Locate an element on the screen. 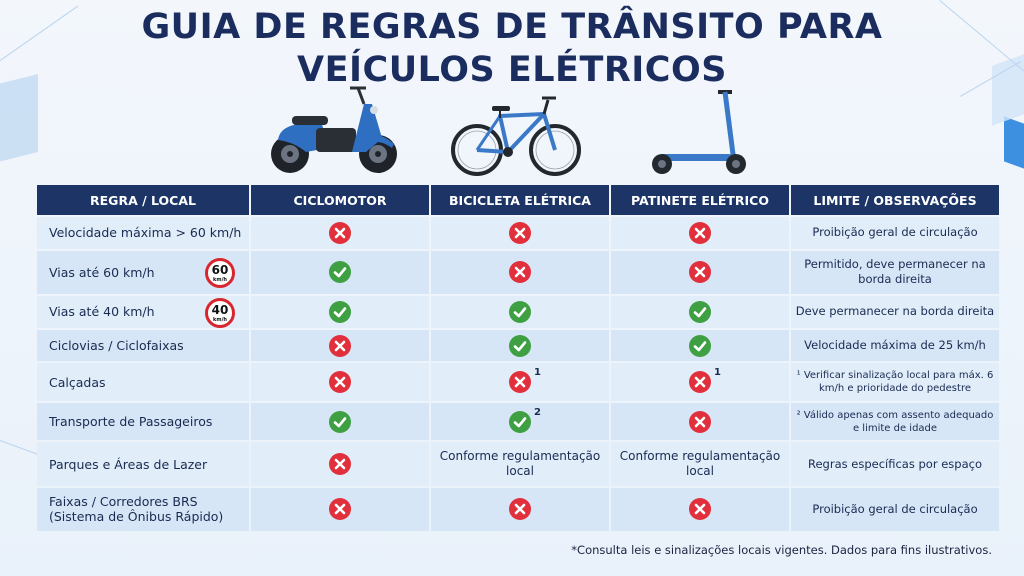 Image resolution: width=1024 pixels, height=576 pixels. electric-bicycle-image is located at coordinates (516, 136).